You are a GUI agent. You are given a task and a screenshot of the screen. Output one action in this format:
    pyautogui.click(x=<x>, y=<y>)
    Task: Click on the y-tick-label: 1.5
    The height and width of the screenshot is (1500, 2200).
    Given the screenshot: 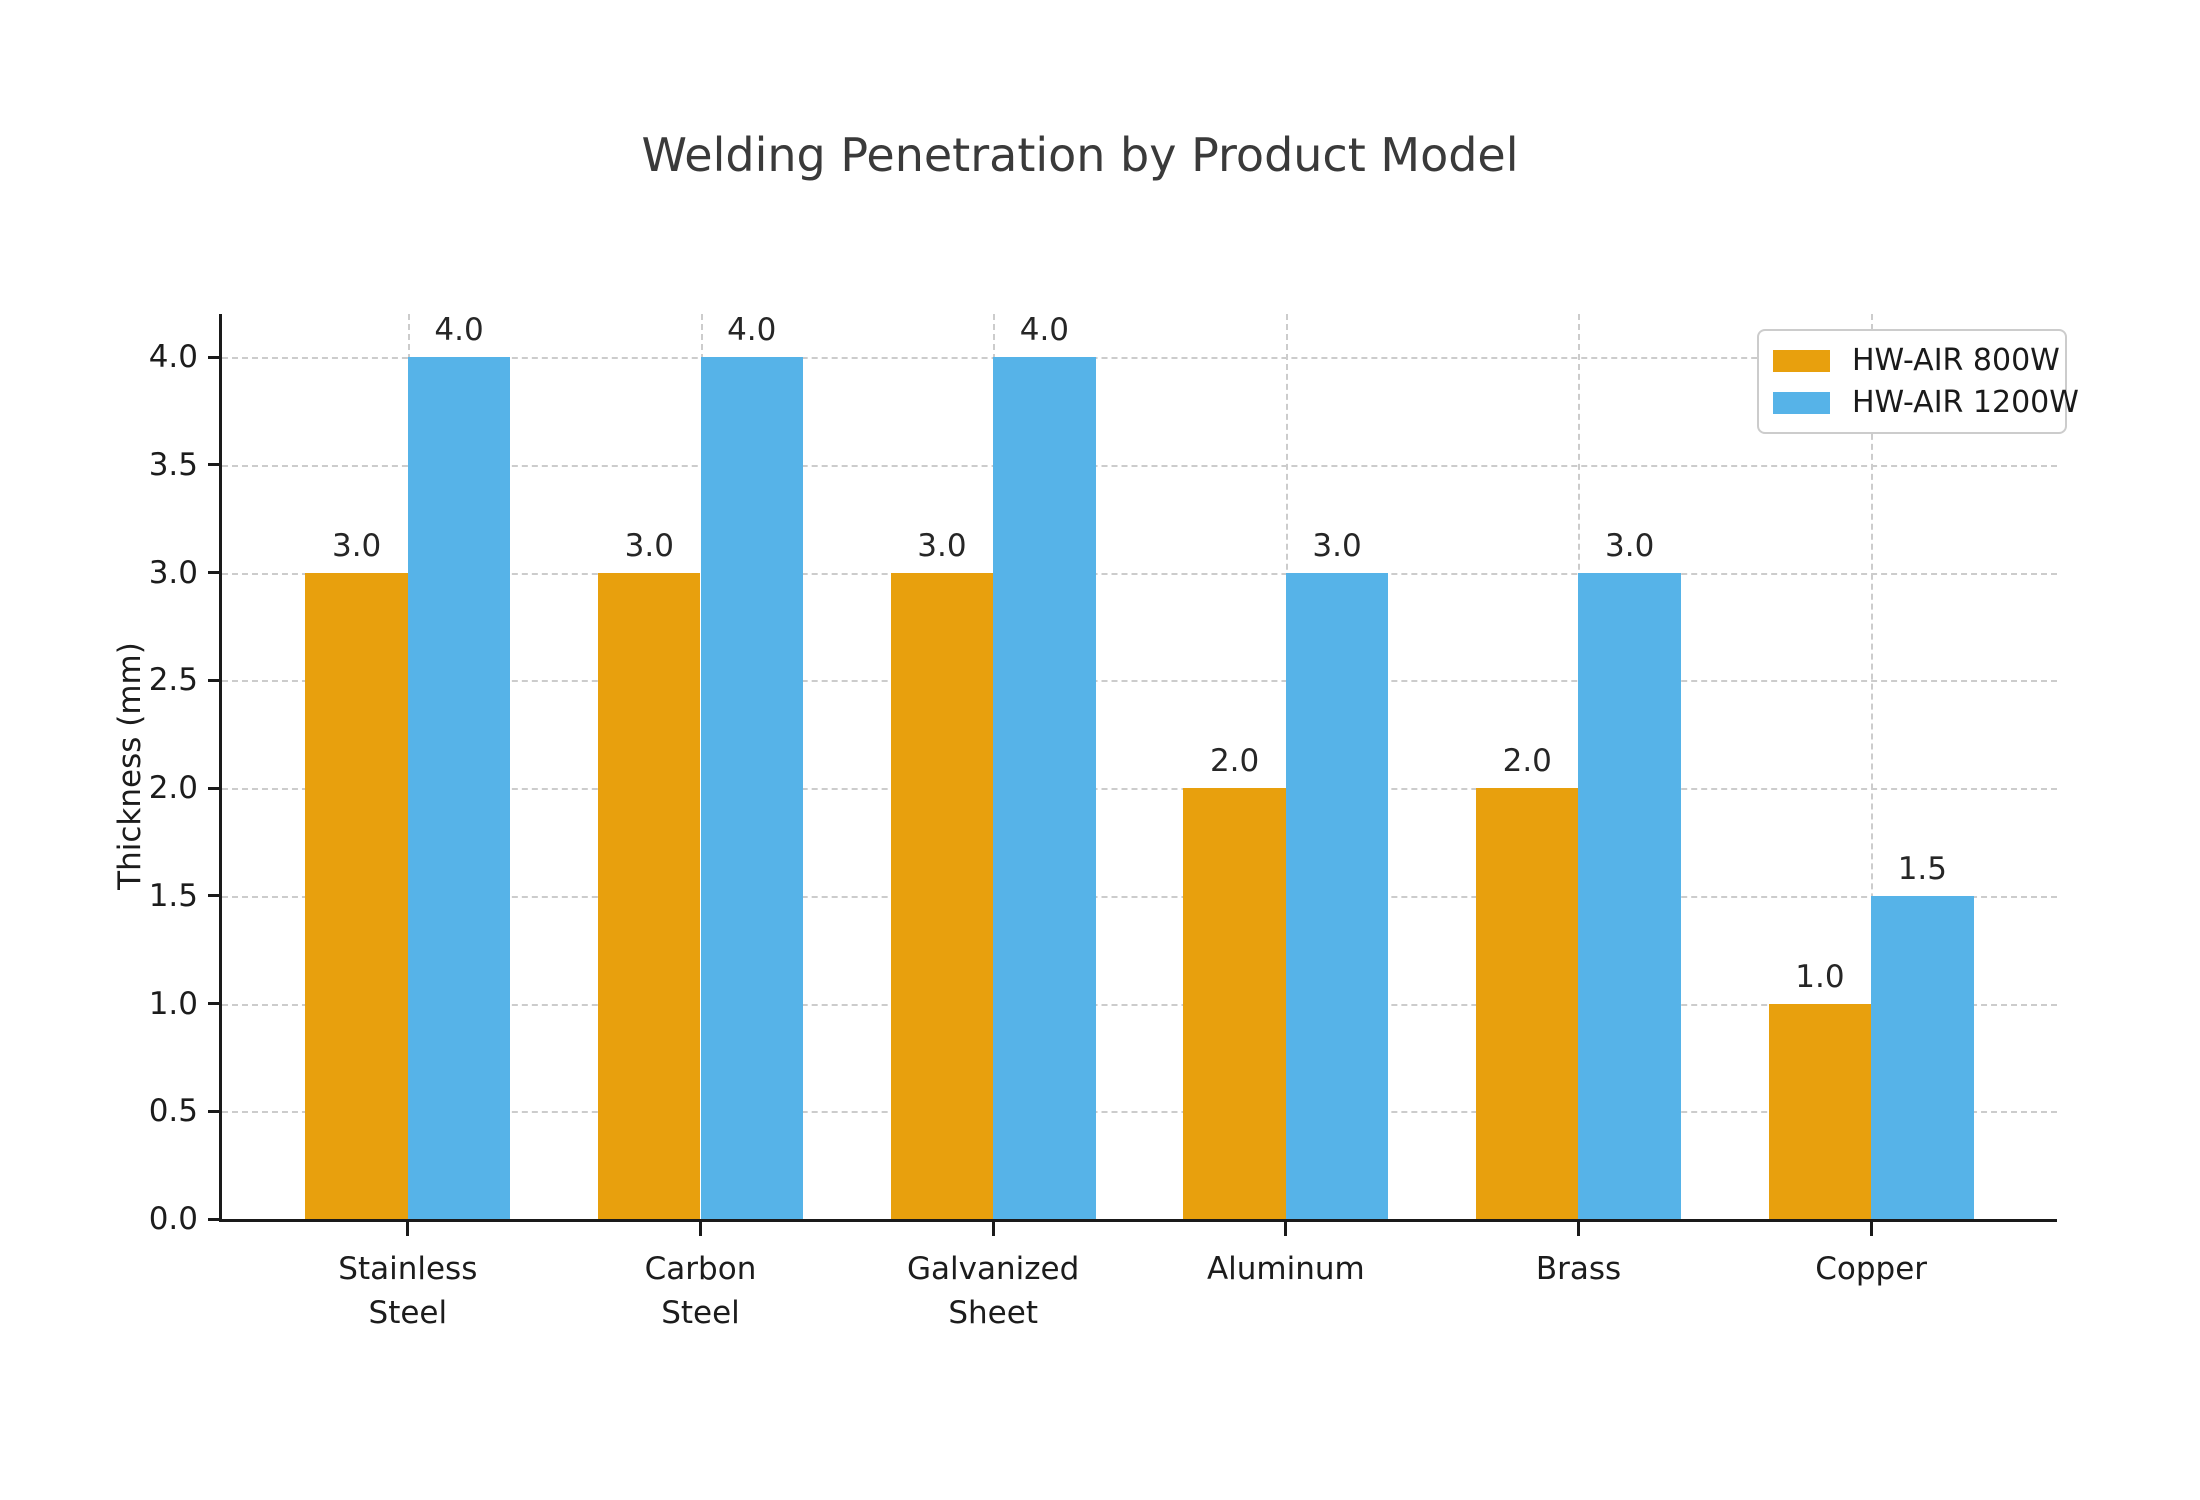 What is the action you would take?
    pyautogui.click(x=173, y=895)
    